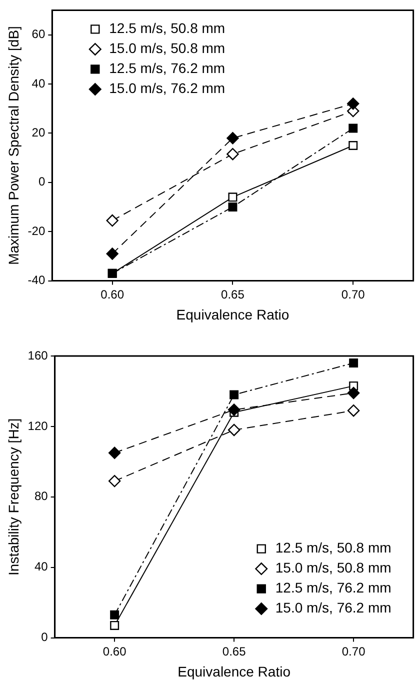 Image resolution: width=420 pixels, height=687 pixels. I want to click on y-tick-label: 160, so click(38, 355).